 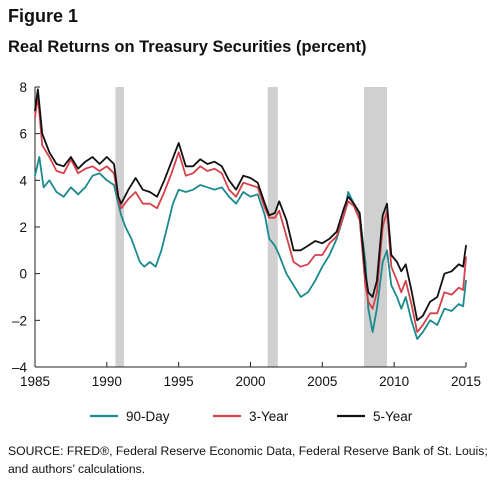 What do you see at coordinates (393, 416) in the screenshot?
I see `legend-label-5-year: 5-Year` at bounding box center [393, 416].